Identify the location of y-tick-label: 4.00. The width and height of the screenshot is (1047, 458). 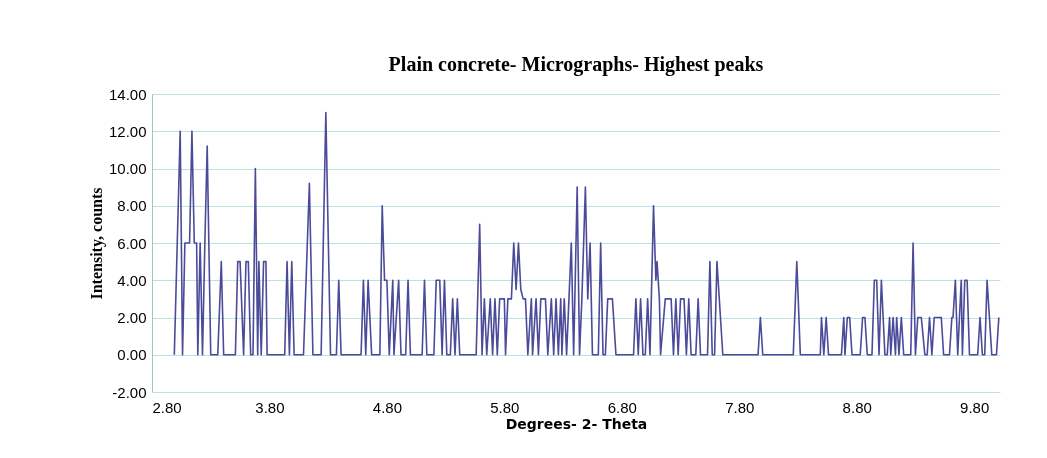
(132, 280).